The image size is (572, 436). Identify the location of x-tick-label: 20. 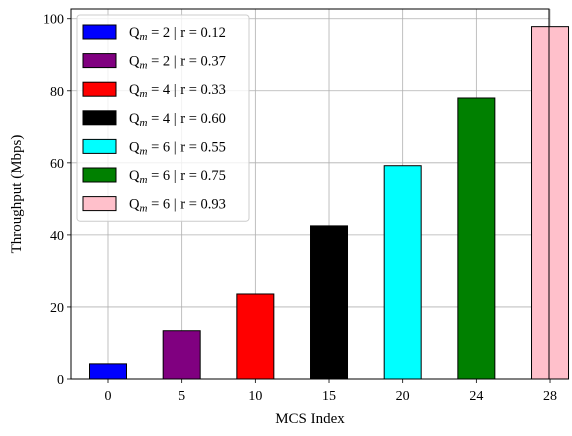
(403, 396).